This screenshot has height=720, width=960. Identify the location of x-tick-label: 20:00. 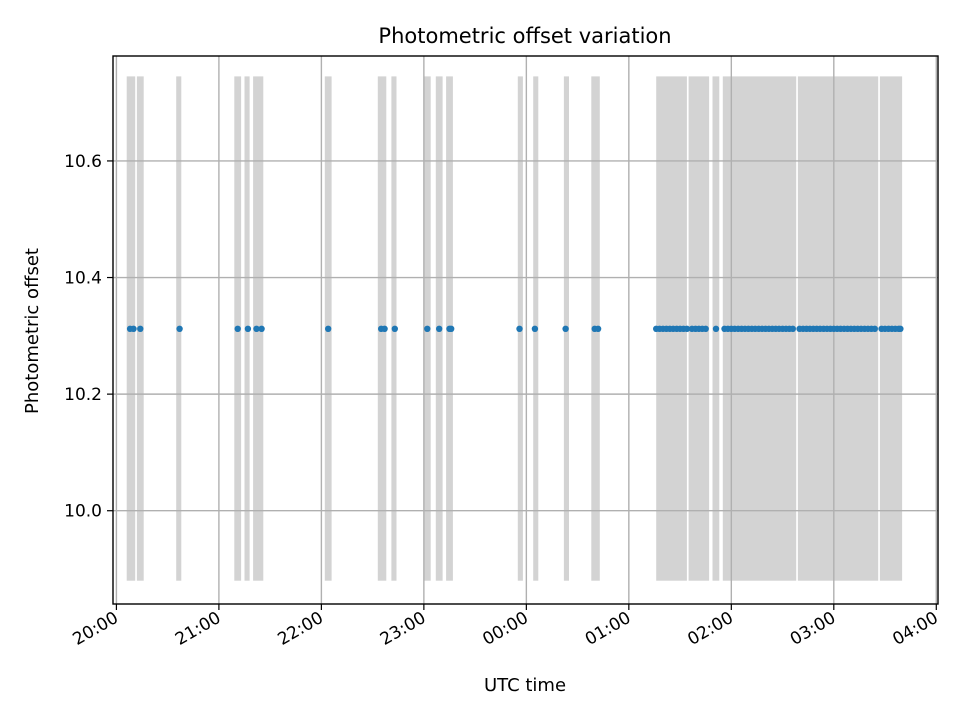
(95, 629).